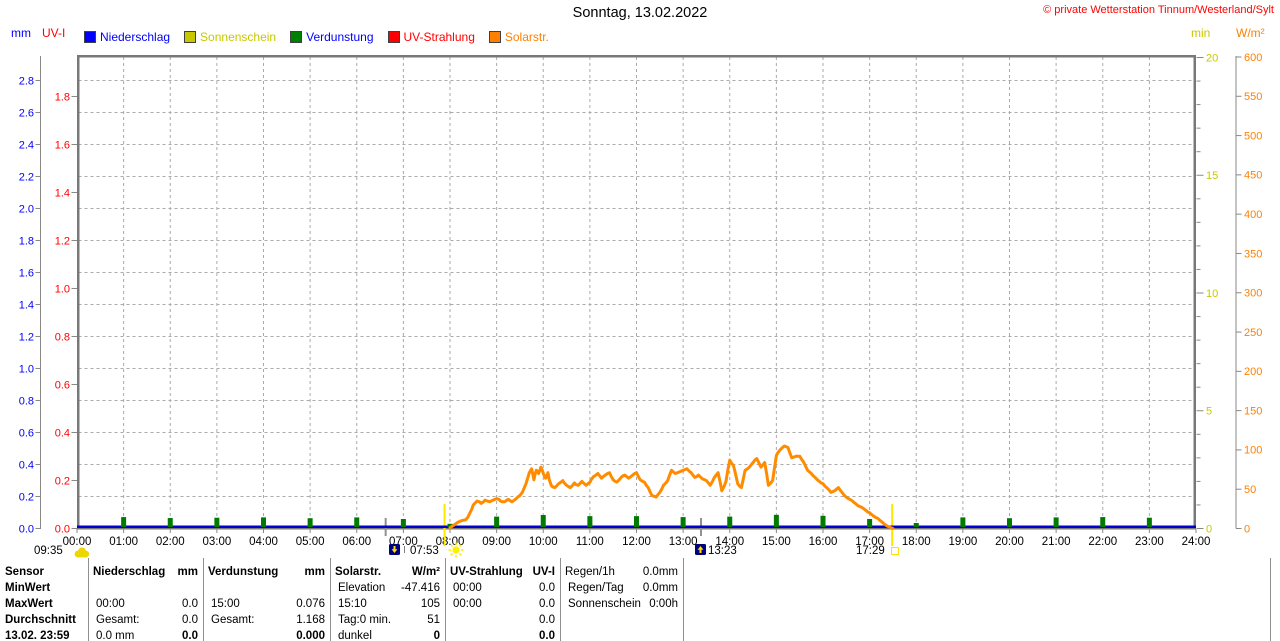  Describe the element at coordinates (340, 37) in the screenshot. I see `legend-label: Verdunstung` at that location.